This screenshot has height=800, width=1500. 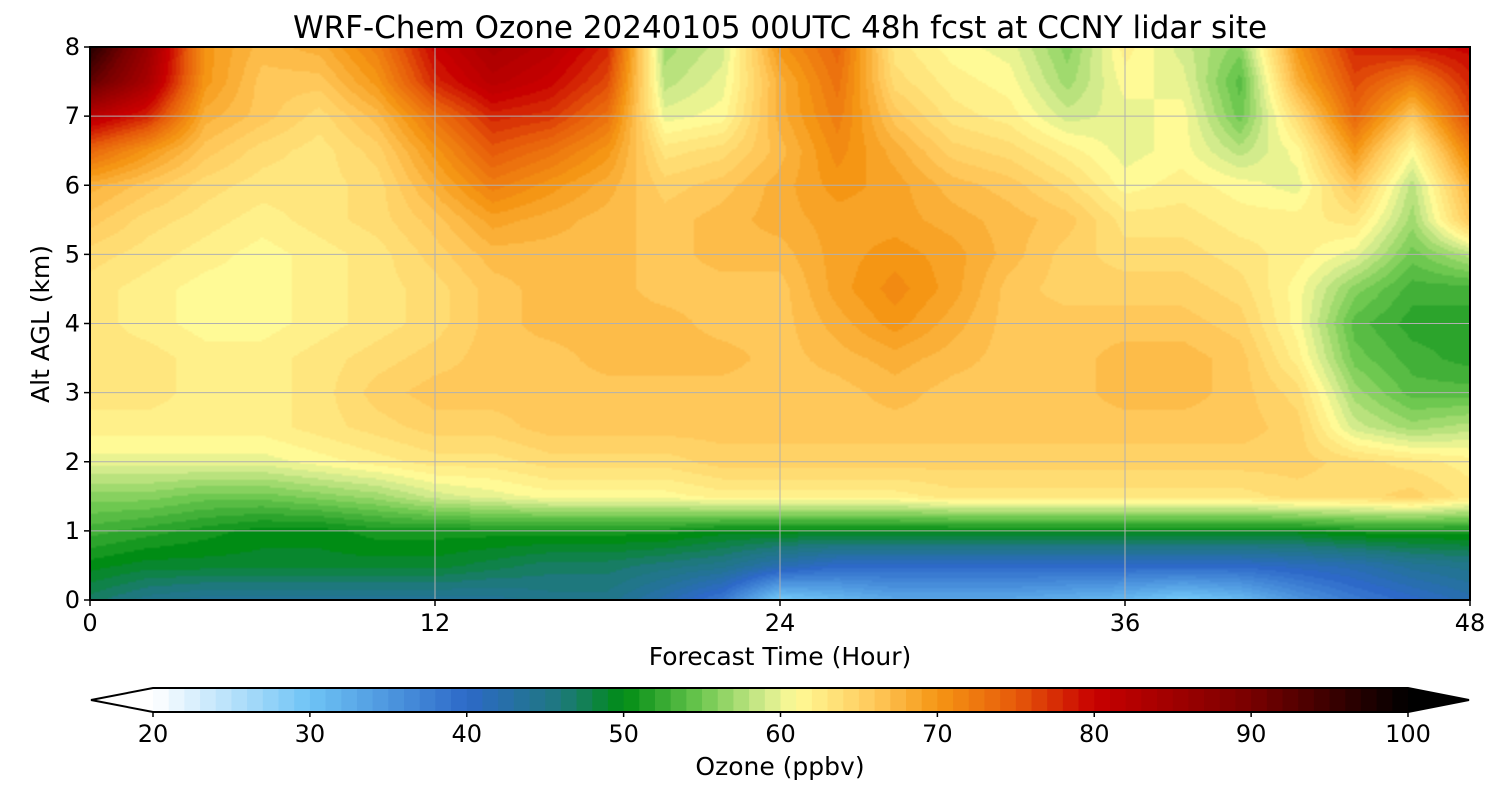 I want to click on x-tick-label: 24, so click(x=780, y=623).